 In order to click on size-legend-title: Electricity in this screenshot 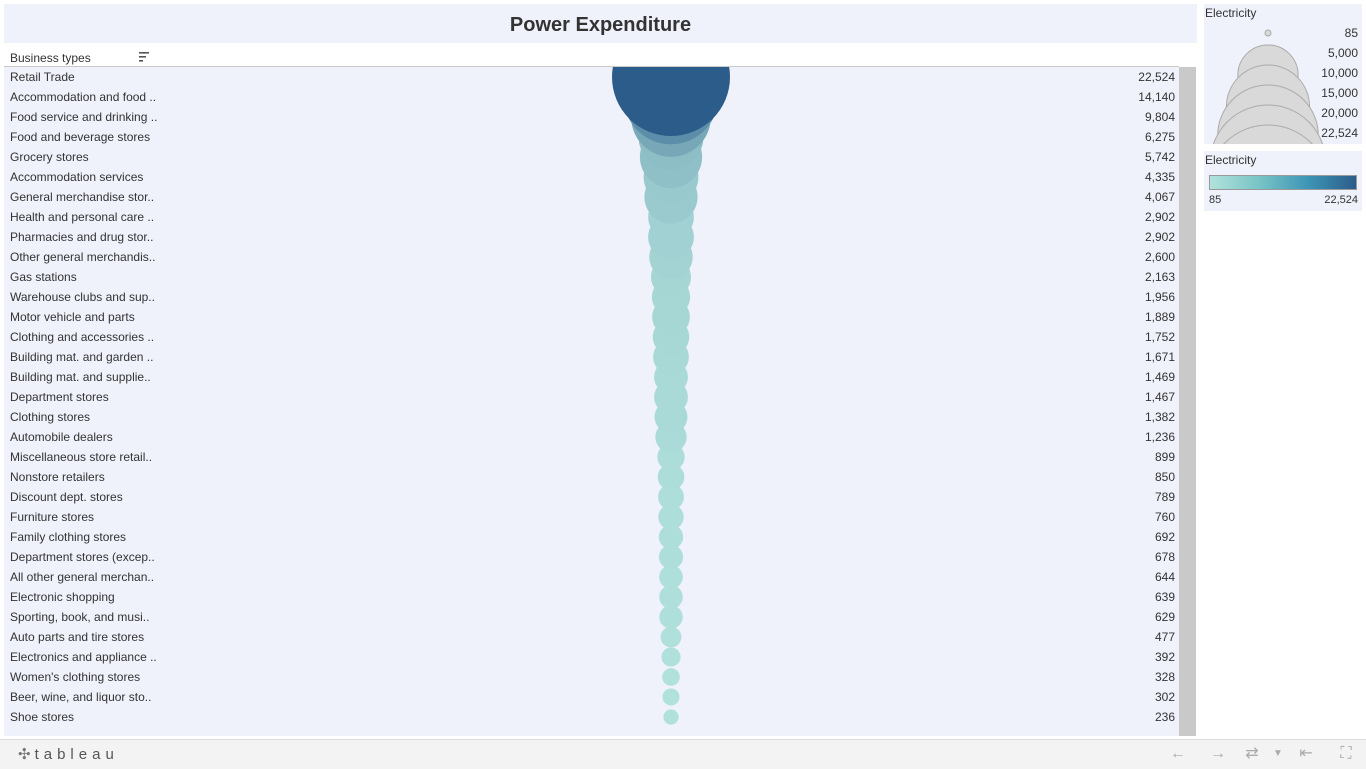, I will do `click(1231, 13)`.